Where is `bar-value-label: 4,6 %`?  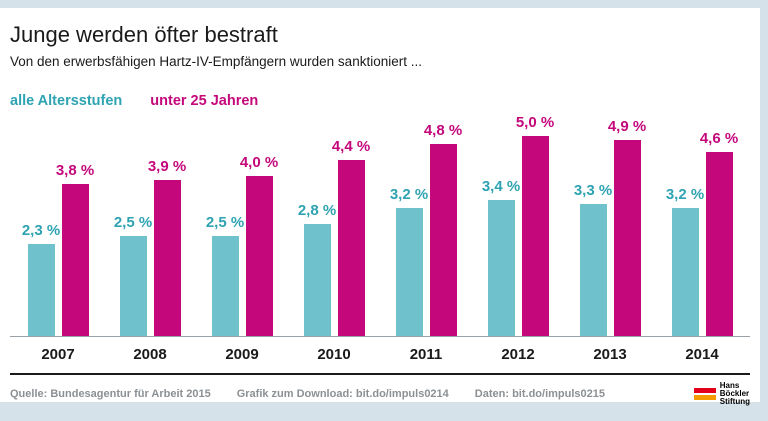 bar-value-label: 4,6 % is located at coordinates (719, 138).